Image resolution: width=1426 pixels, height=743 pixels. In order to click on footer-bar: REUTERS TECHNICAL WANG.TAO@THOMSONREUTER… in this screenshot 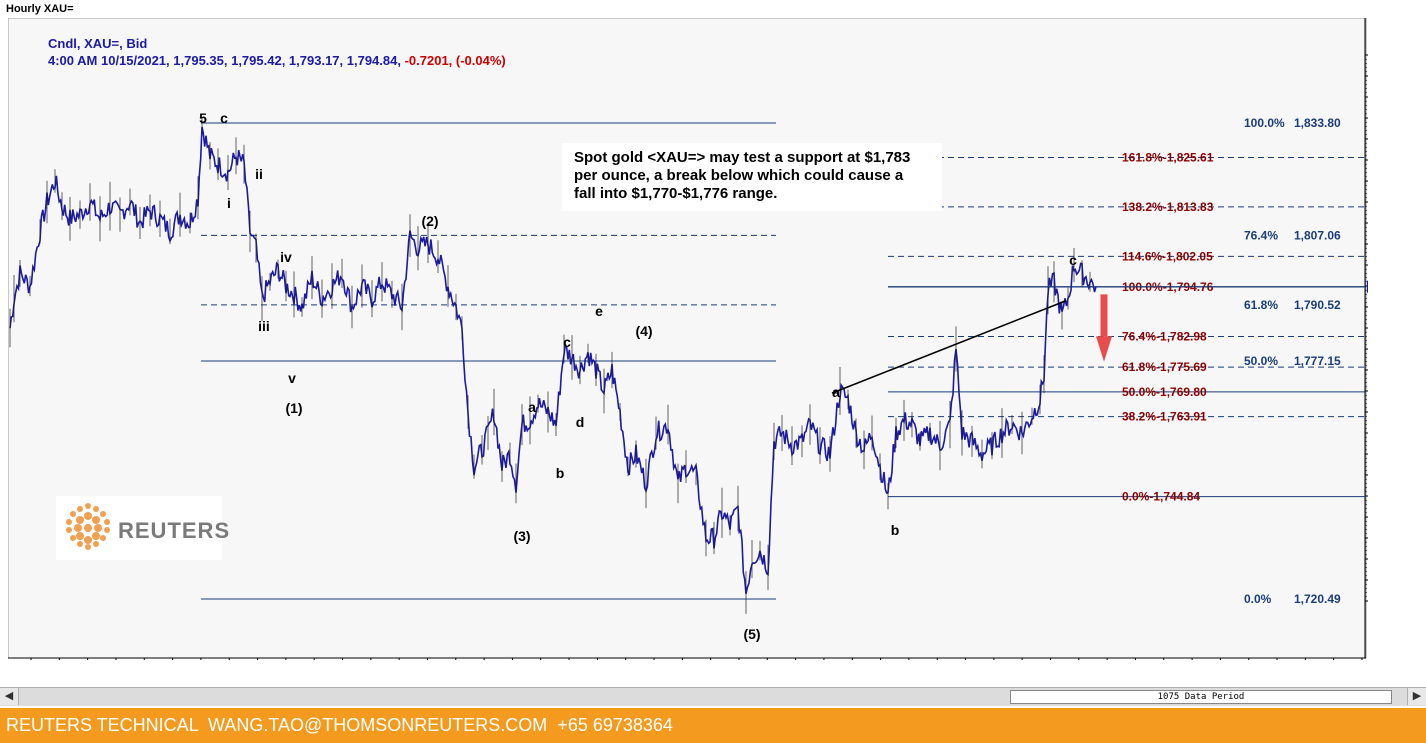, I will do `click(713, 725)`.